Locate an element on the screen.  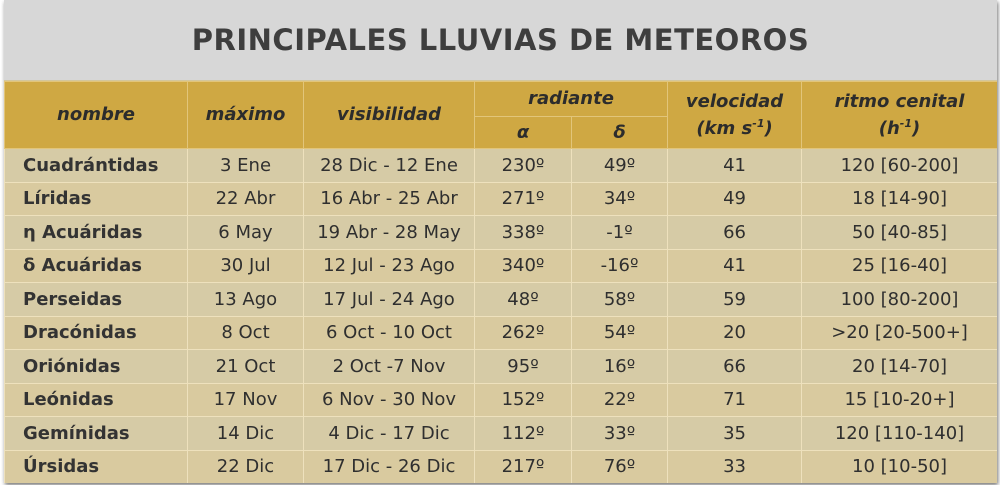
cell-delta: 76º is located at coordinates (619, 466).